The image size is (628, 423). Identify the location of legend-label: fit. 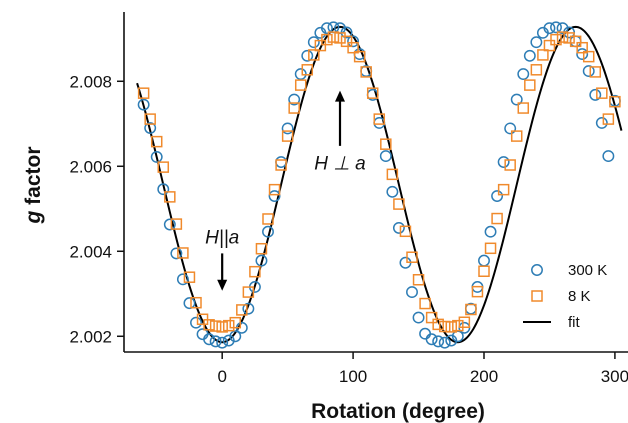
(574, 322).